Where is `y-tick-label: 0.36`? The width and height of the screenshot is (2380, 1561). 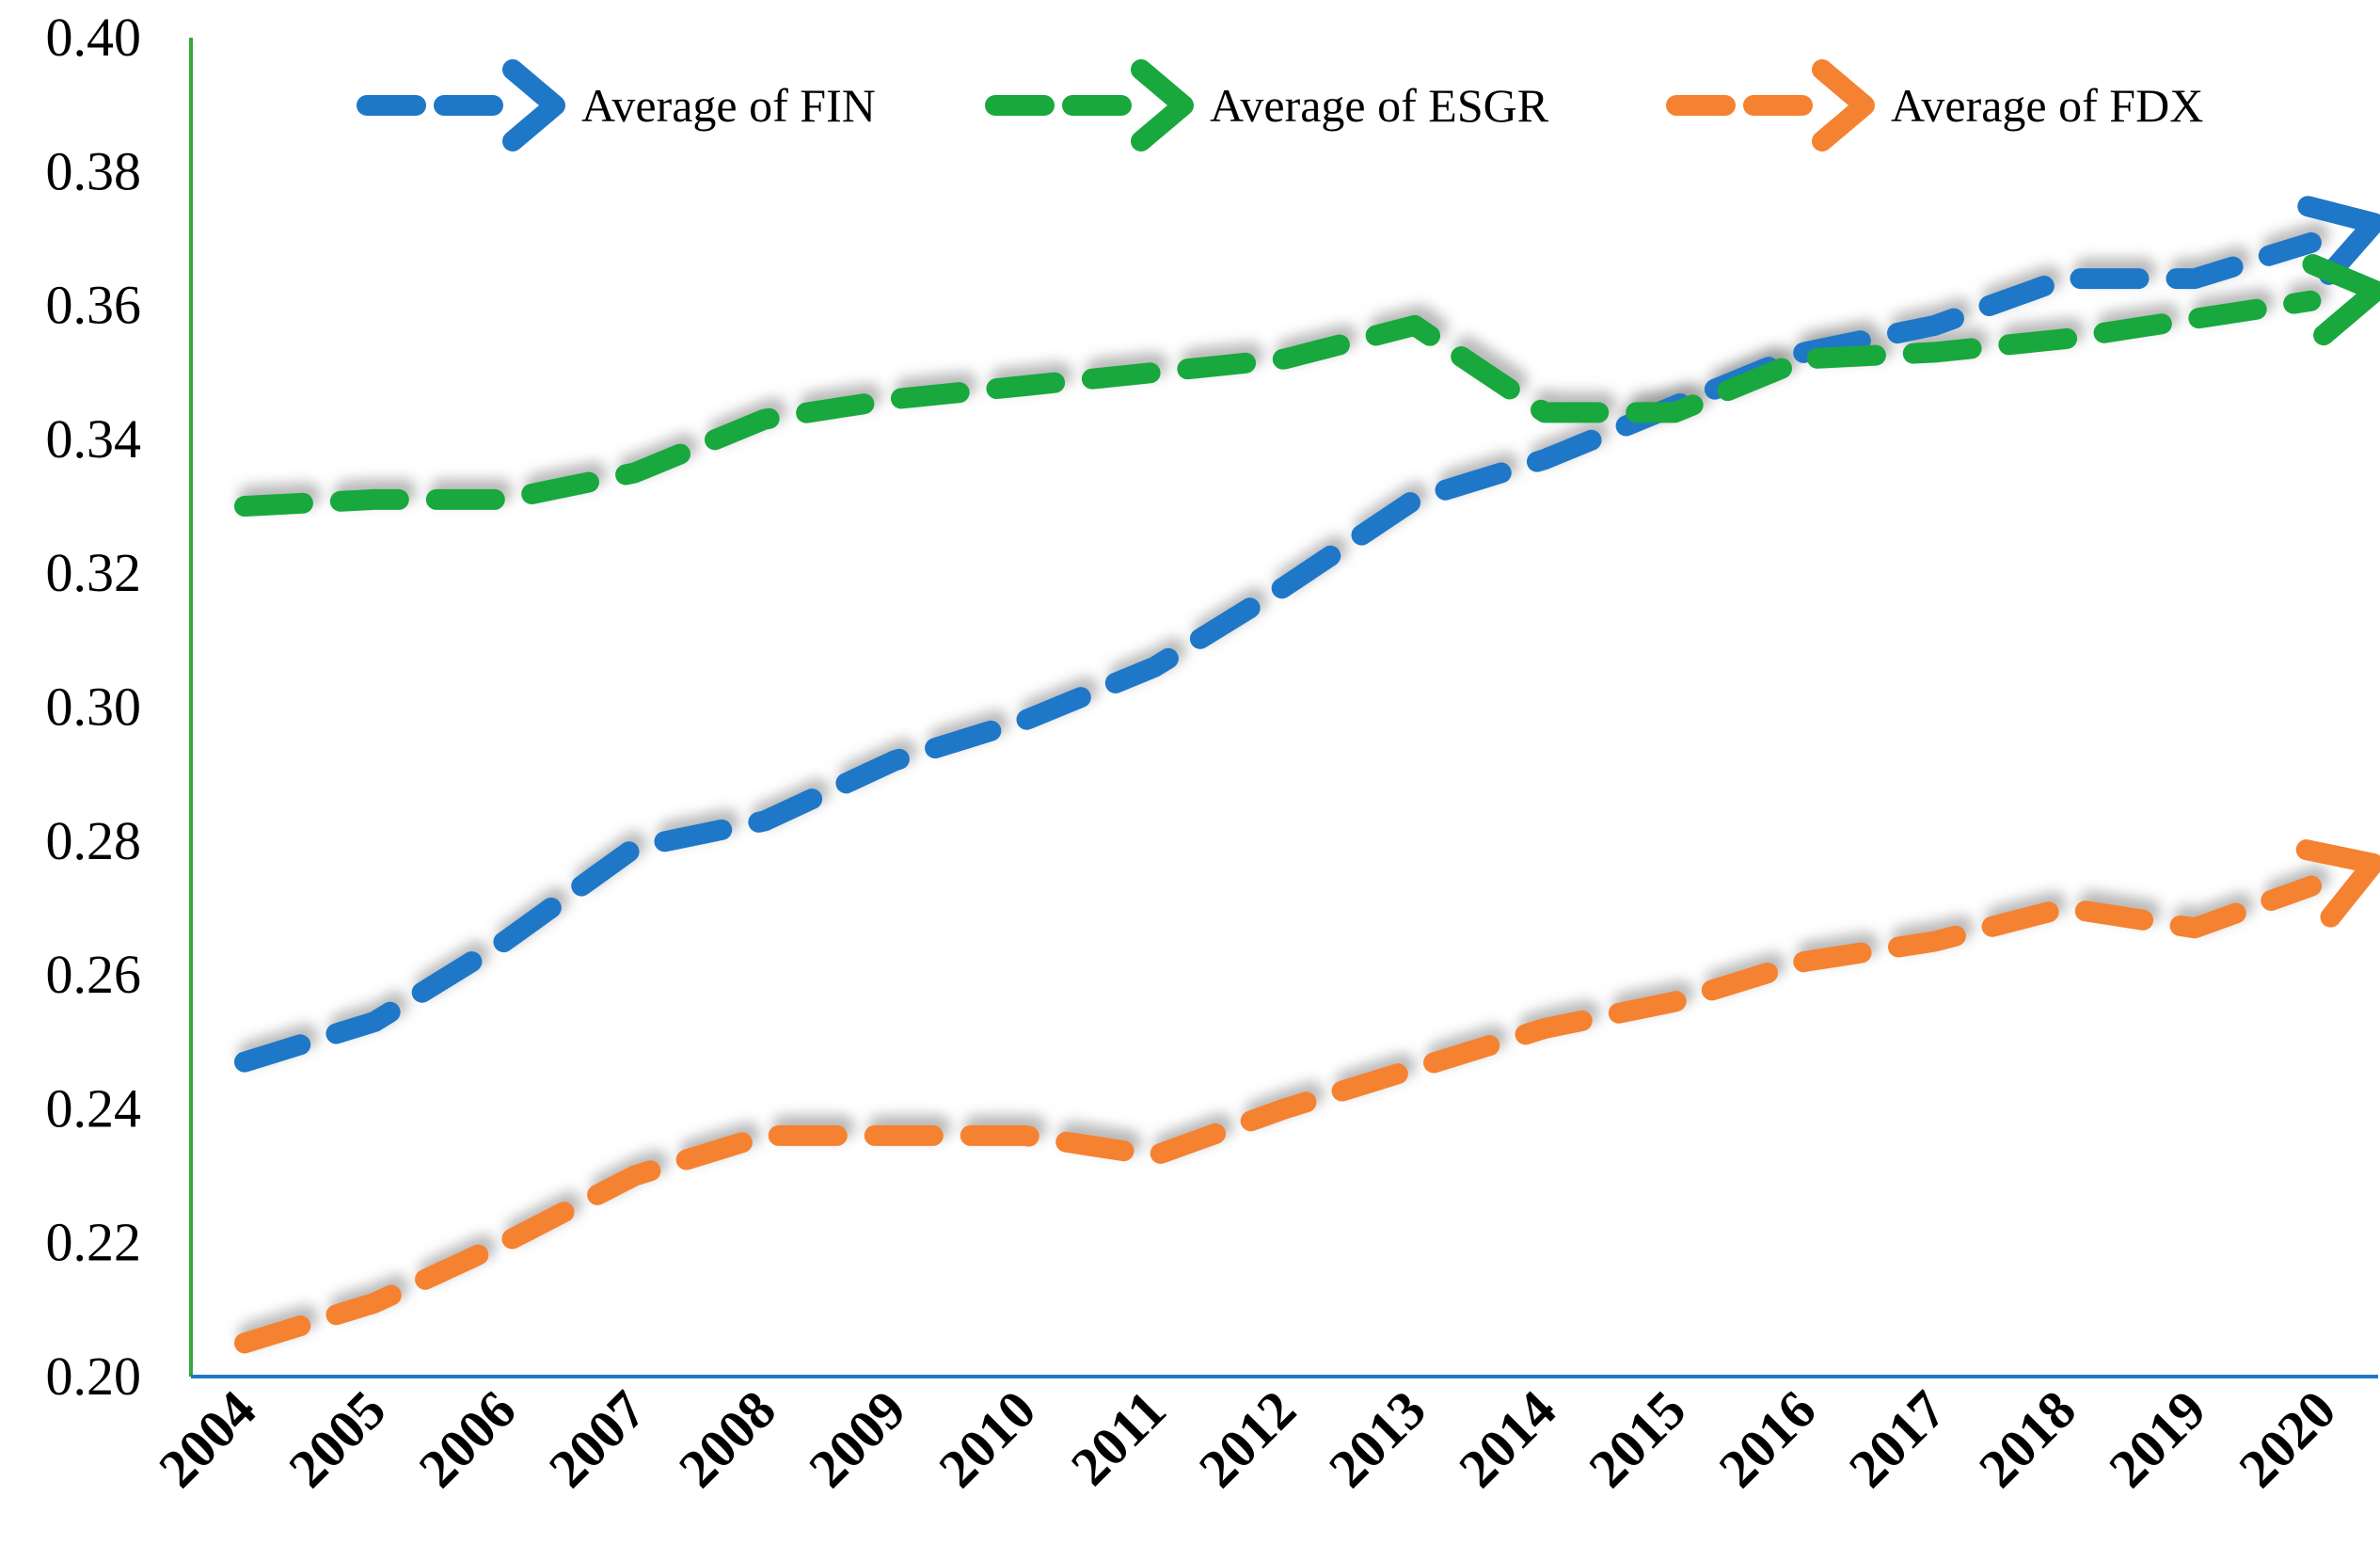 y-tick-label: 0.36 is located at coordinates (94, 305).